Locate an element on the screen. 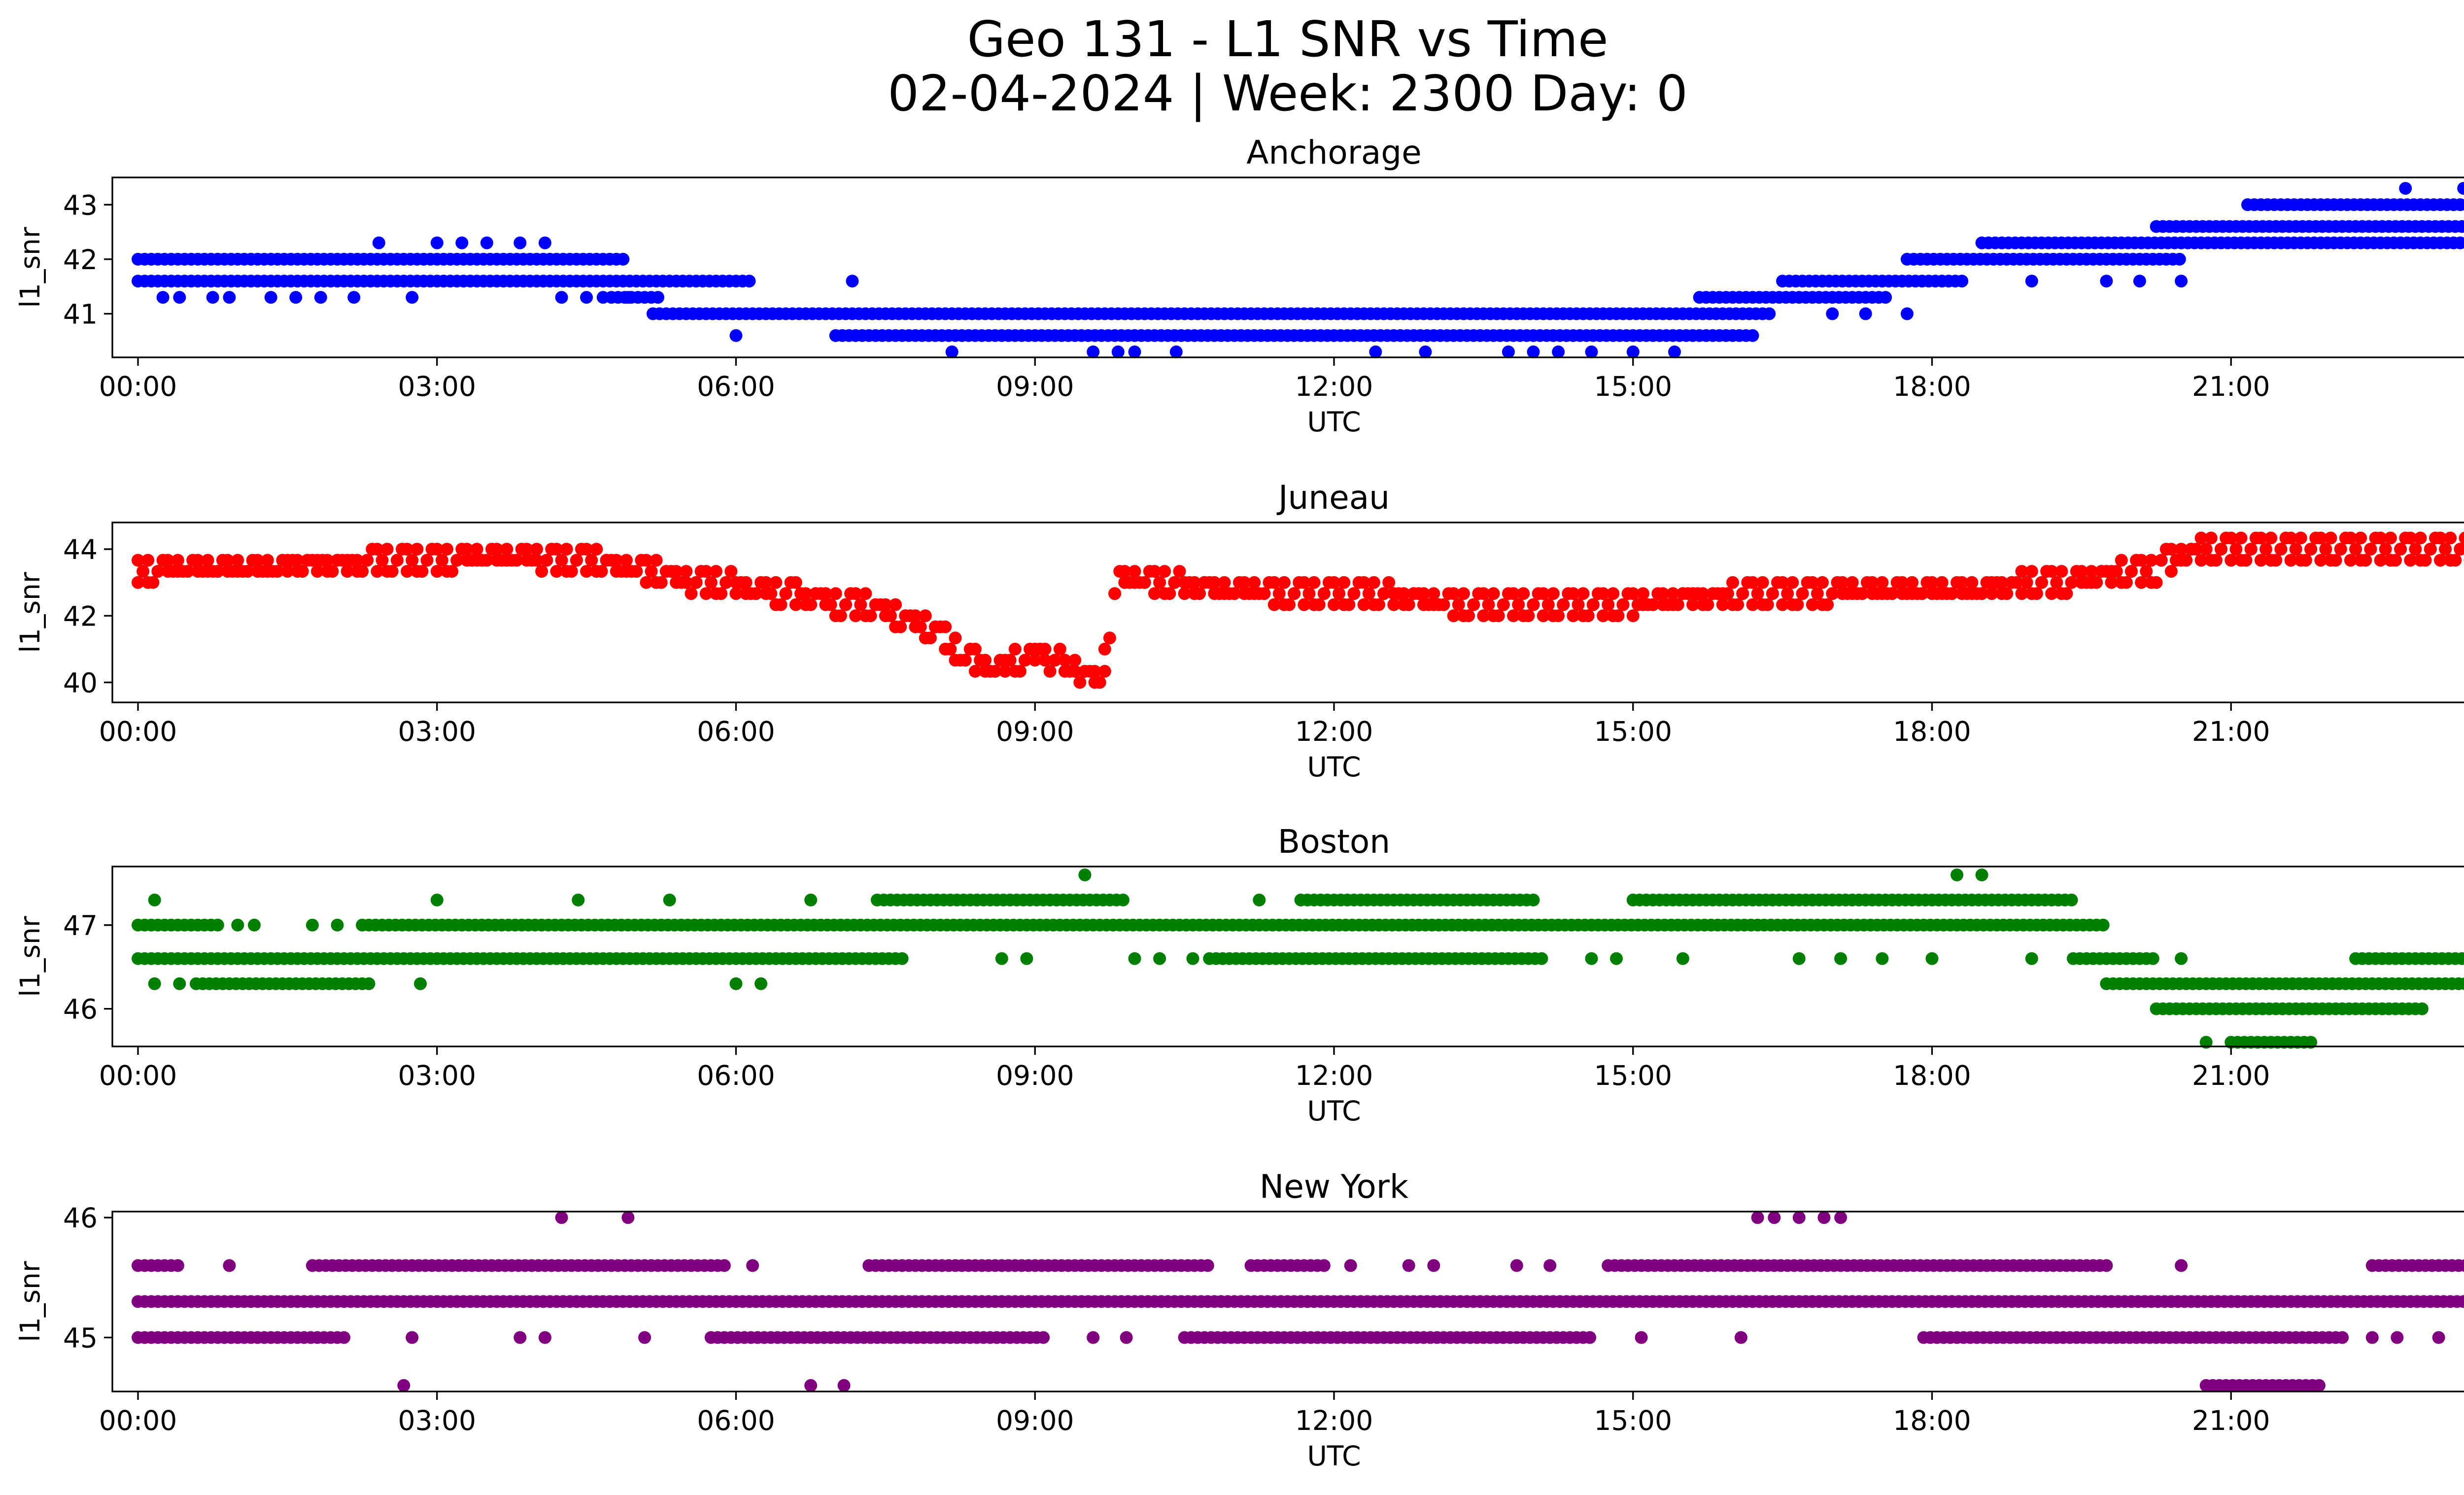 Image resolution: width=2464 pixels, height=1495 pixels. subplot-title: Juneau is located at coordinates (1333, 498).